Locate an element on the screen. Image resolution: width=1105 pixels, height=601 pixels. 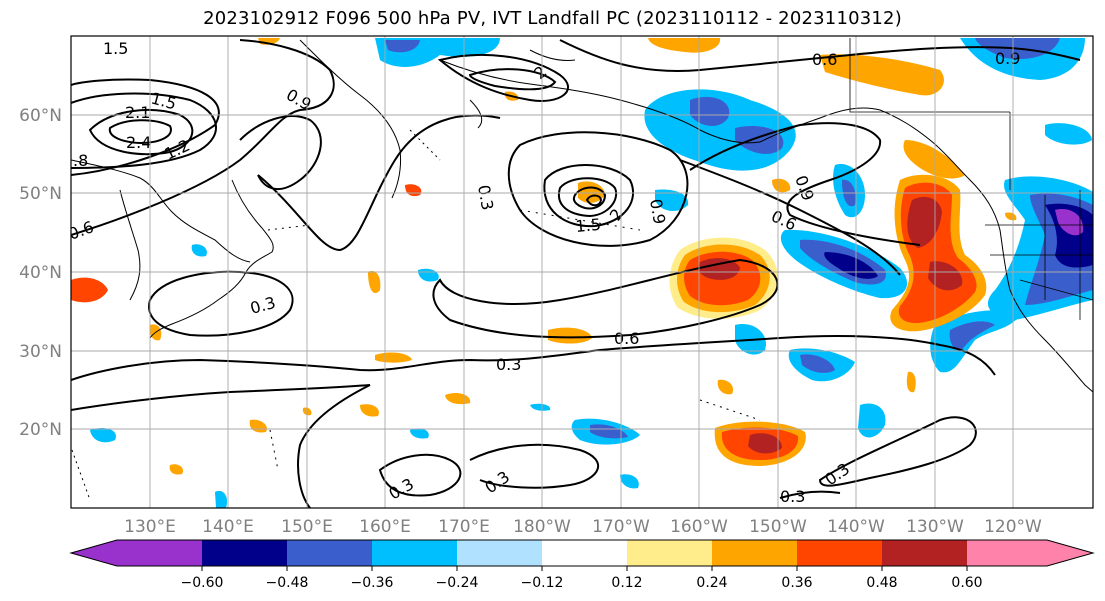
colorbar-label: 0.48 is located at coordinates (881, 583).